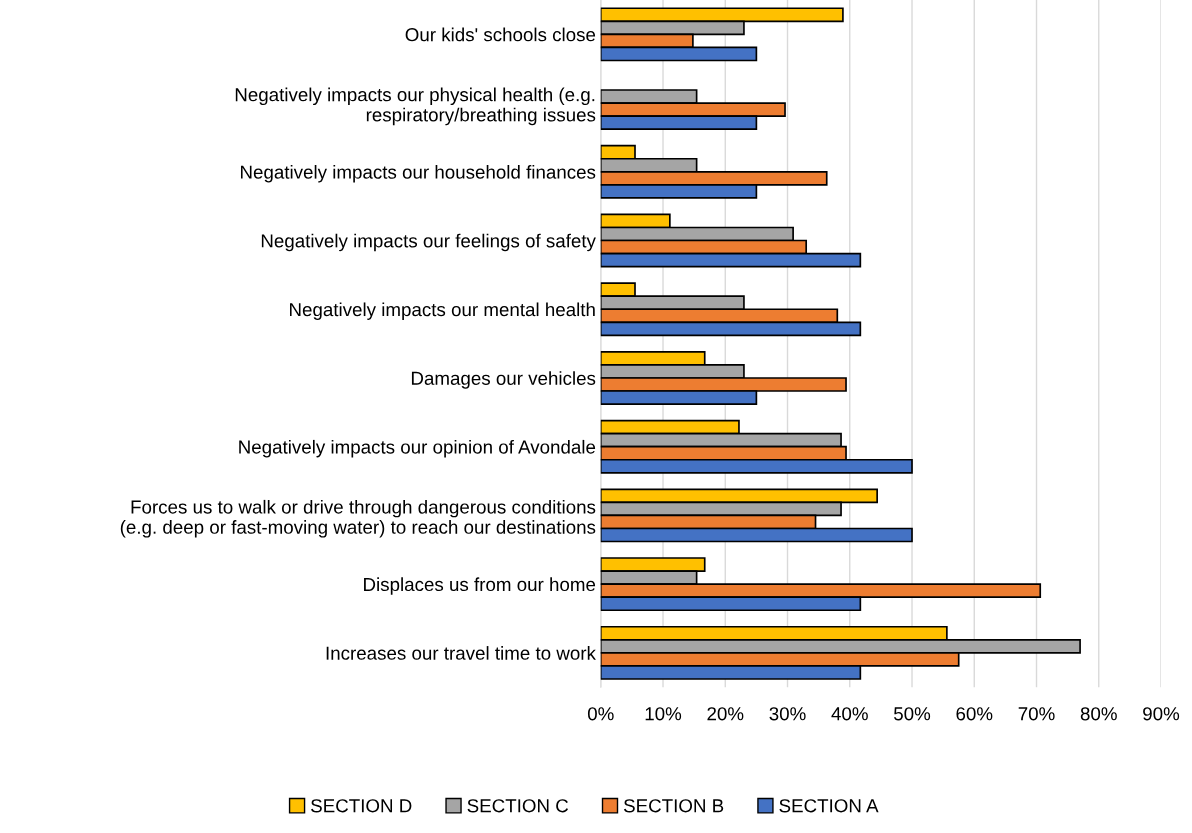  I want to click on x-tick-label: 80%, so click(1098, 714).